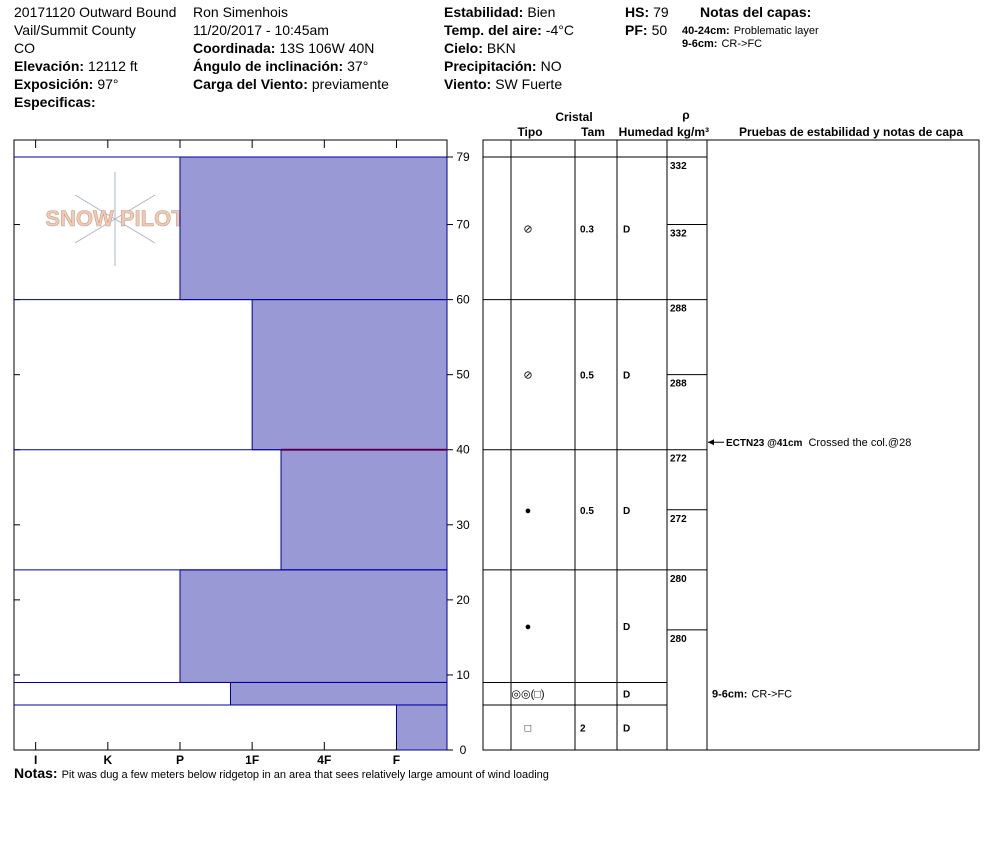 Image resolution: width=994 pixels, height=845 pixels. What do you see at coordinates (678, 459) in the screenshot?
I see `density-value: 272` at bounding box center [678, 459].